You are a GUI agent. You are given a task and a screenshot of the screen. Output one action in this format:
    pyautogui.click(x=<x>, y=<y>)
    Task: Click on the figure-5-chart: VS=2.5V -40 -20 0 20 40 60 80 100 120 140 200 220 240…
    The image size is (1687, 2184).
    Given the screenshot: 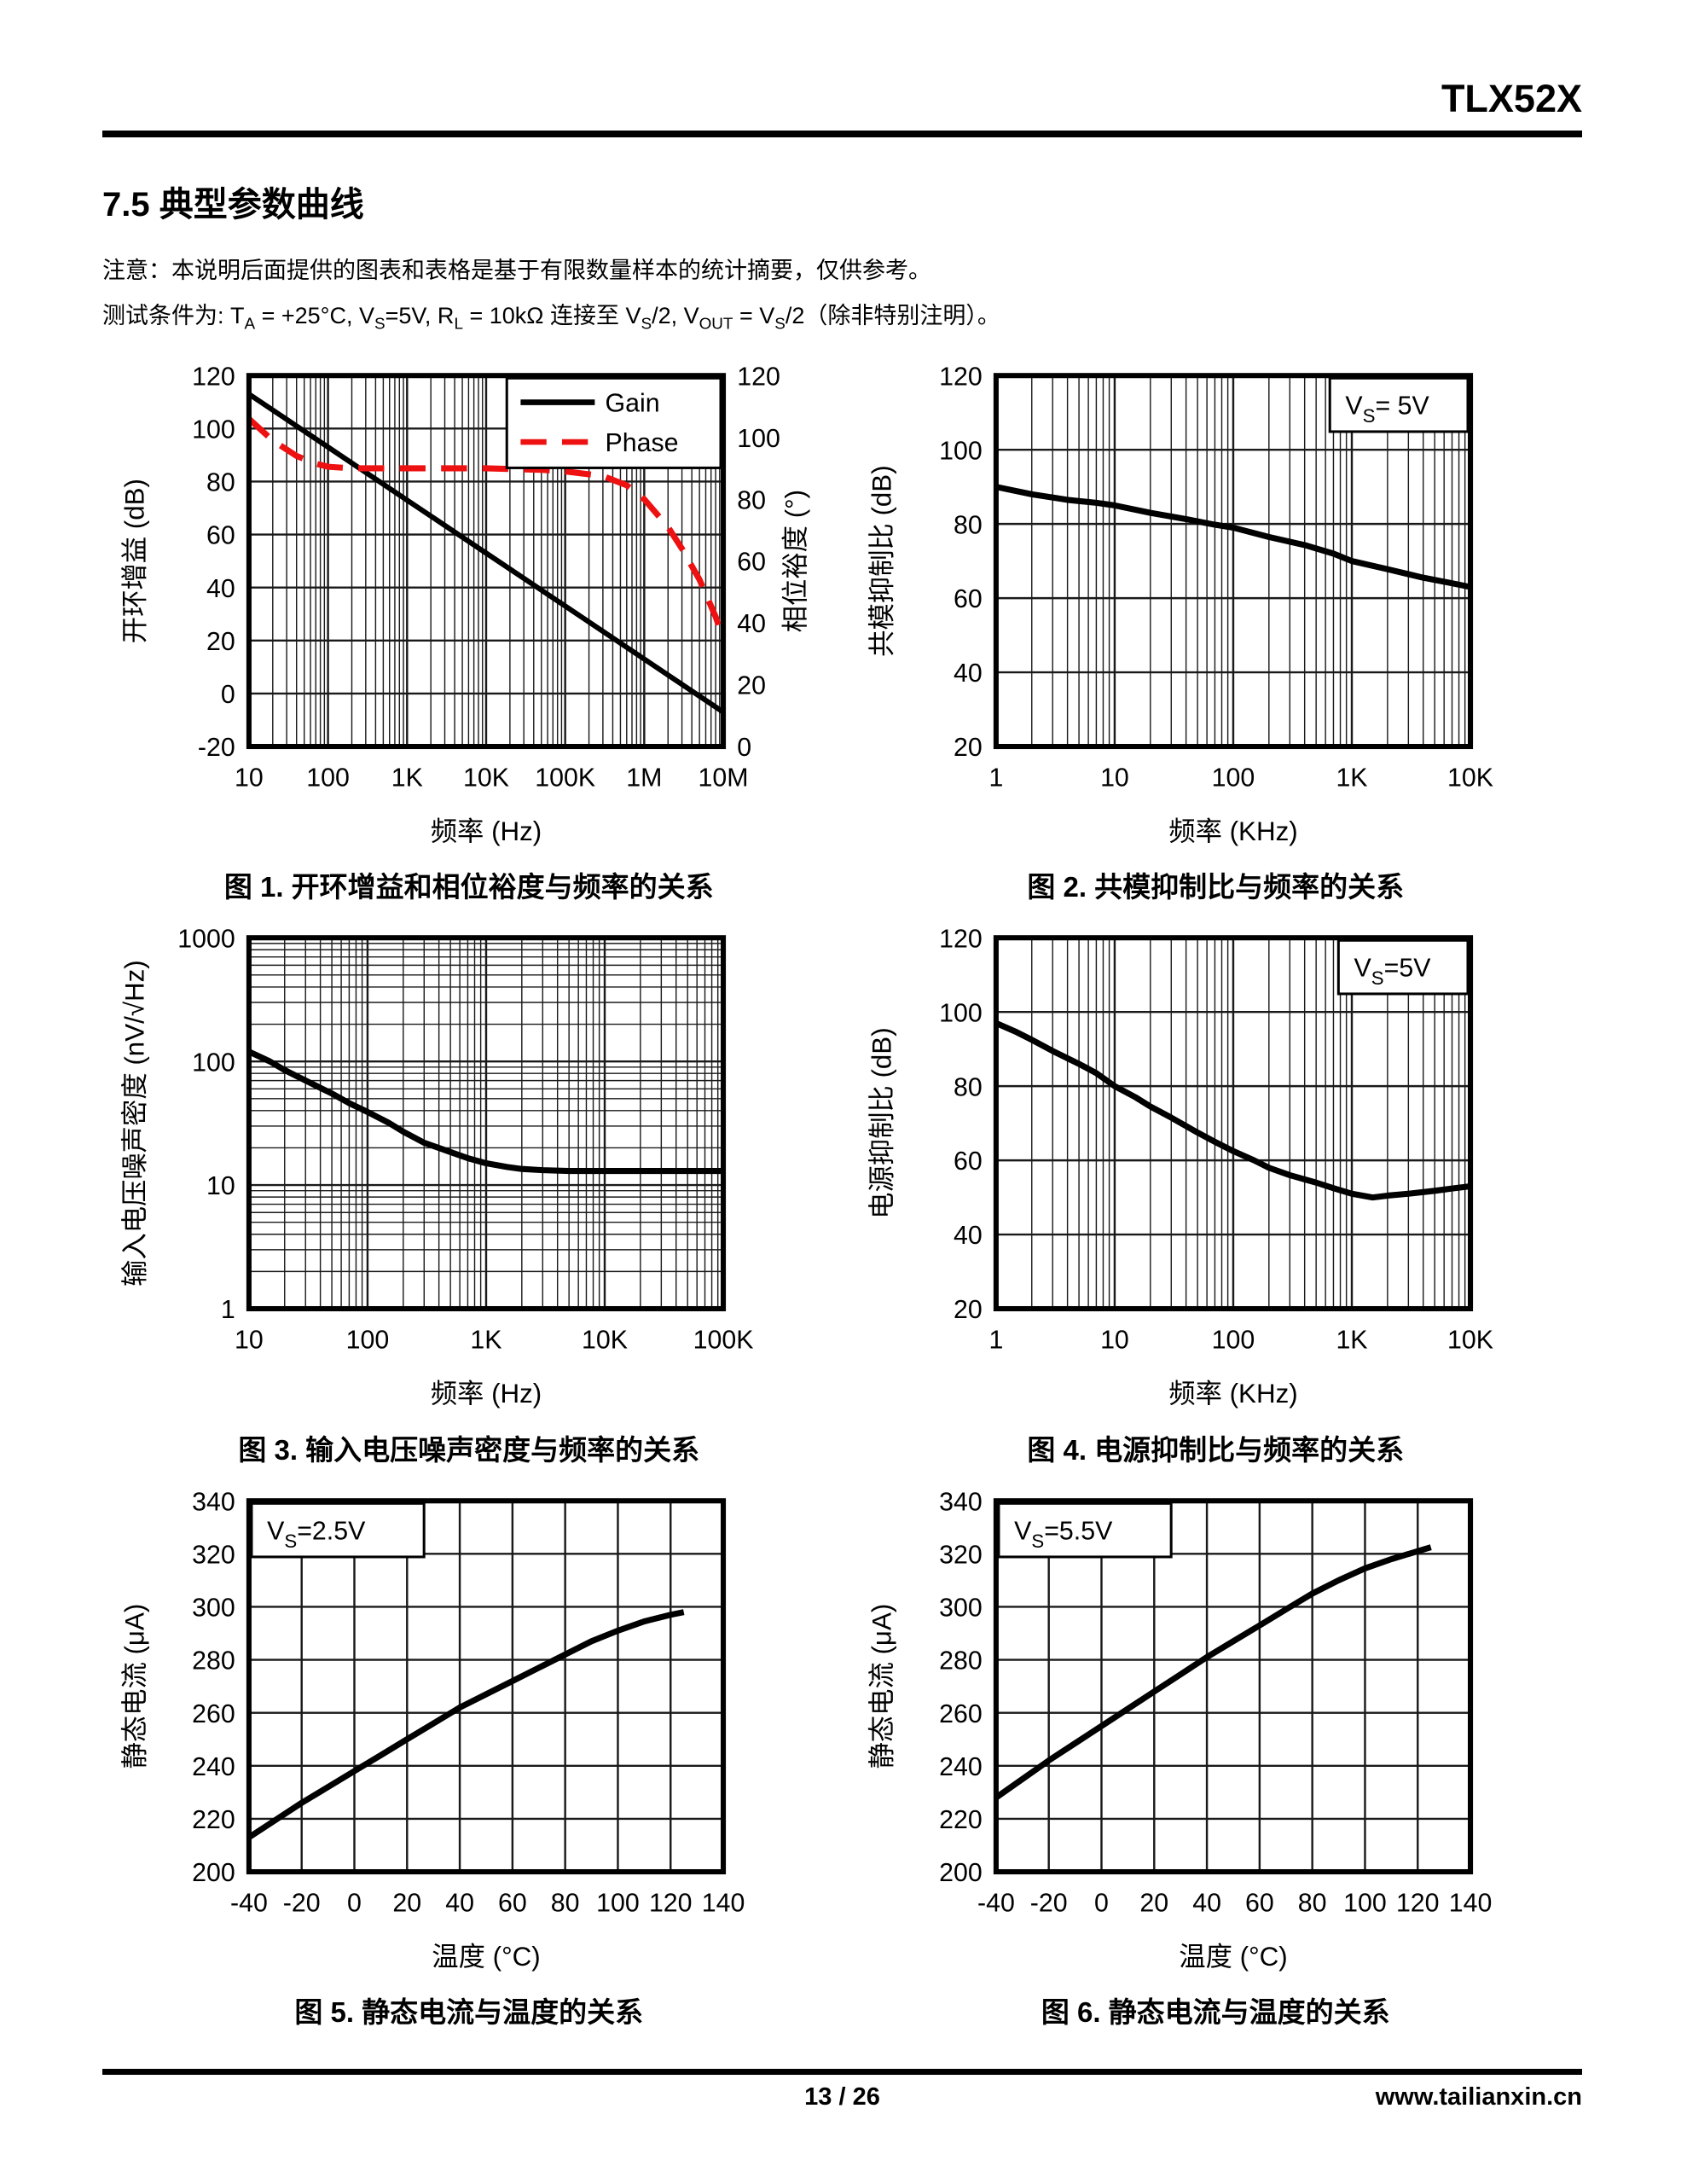 What is the action you would take?
    pyautogui.click(x=432, y=1730)
    